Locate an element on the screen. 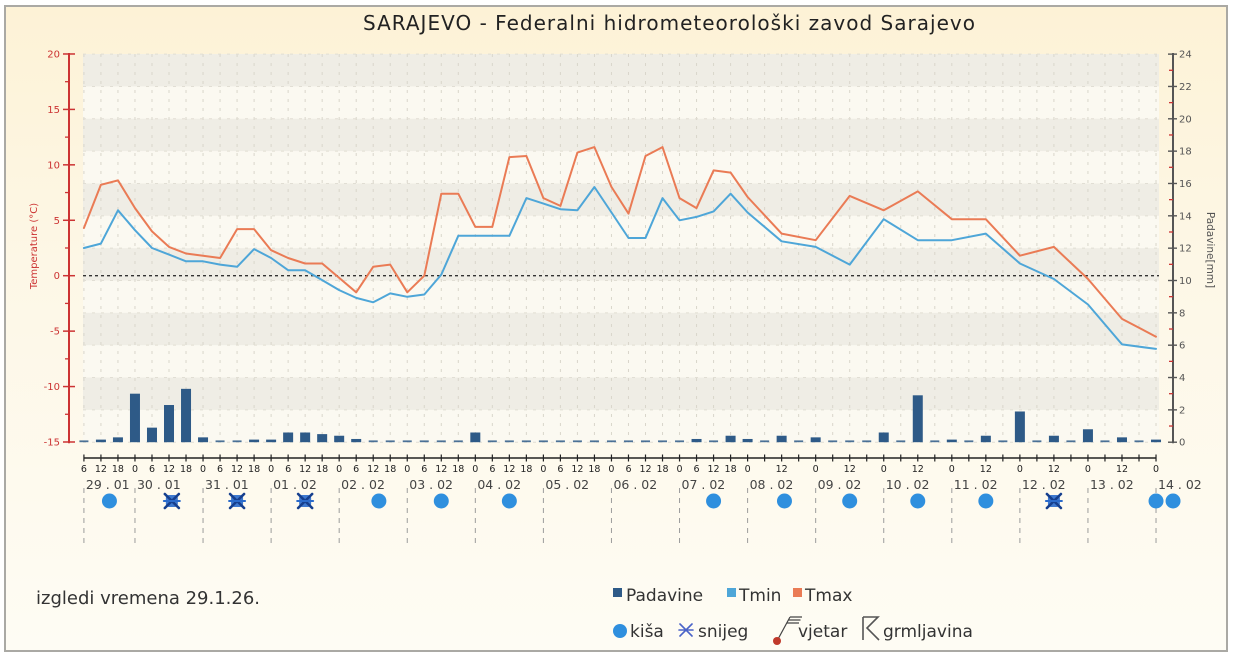  temperature-tick-label: 20 is located at coordinates (53, 54).